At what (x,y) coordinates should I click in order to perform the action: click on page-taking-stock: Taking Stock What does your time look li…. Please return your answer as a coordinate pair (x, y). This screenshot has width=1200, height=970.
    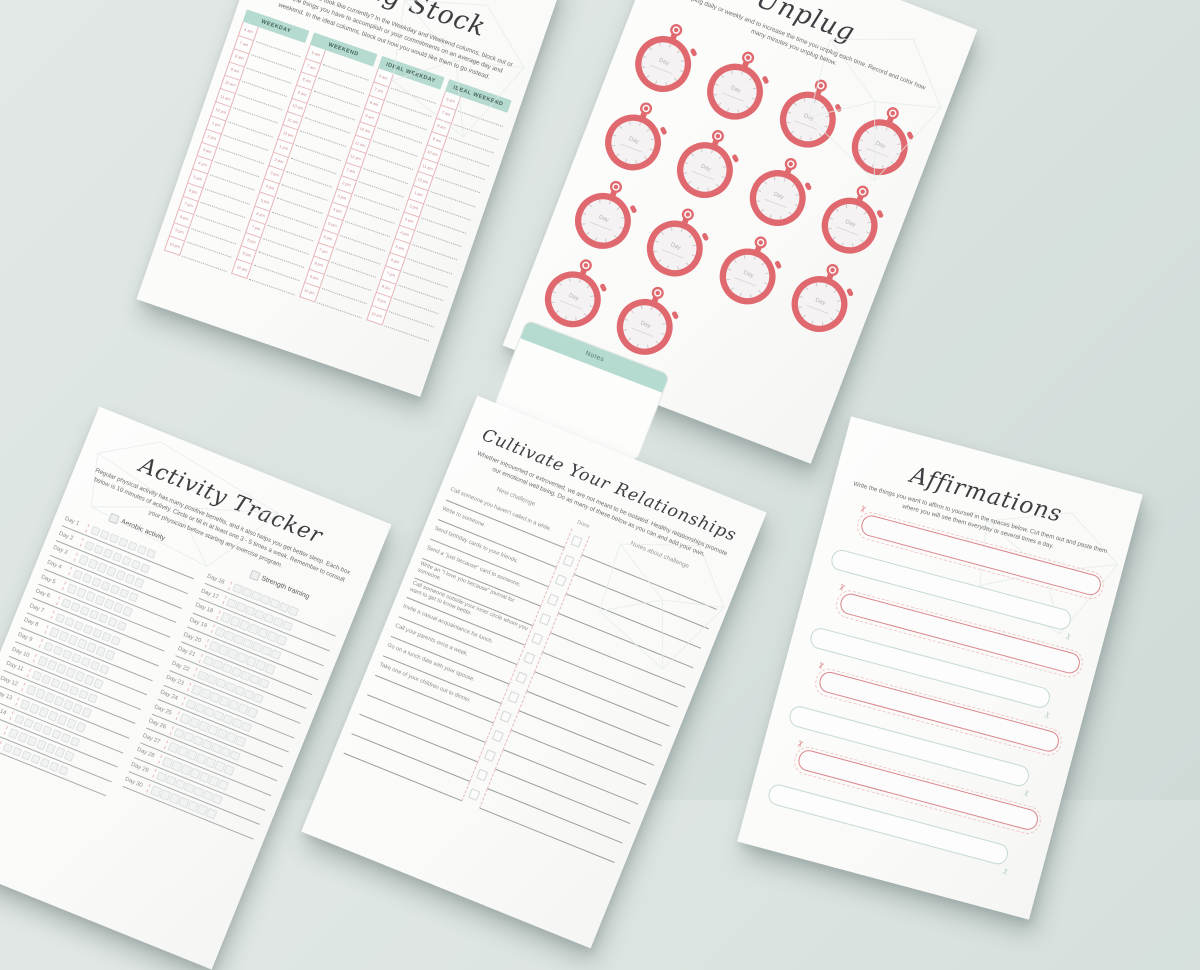
    Looking at the image, I should click on (350, 198).